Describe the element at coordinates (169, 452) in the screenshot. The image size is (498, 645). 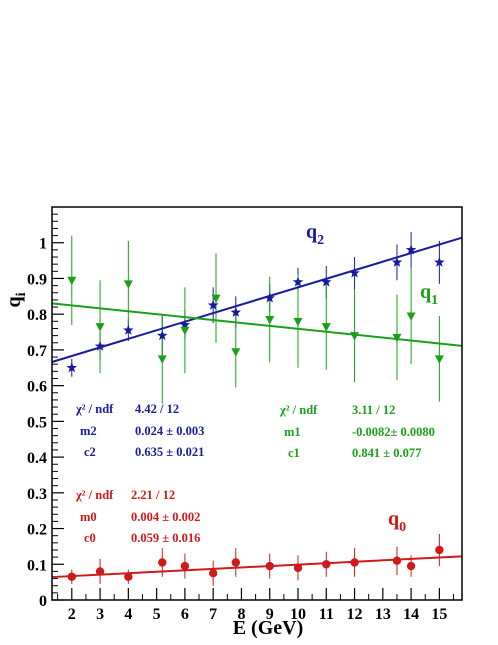
I see `fit-stat-value-q2: 0.635 ± 0.021` at that location.